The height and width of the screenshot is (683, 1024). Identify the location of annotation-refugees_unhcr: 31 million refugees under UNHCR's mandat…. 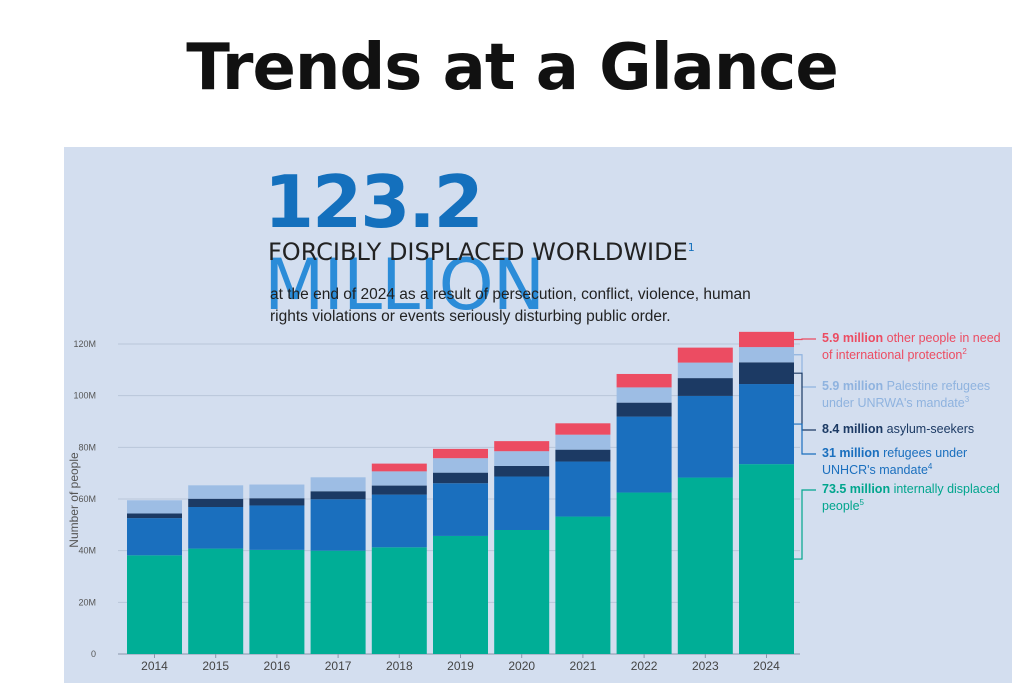
(917, 462).